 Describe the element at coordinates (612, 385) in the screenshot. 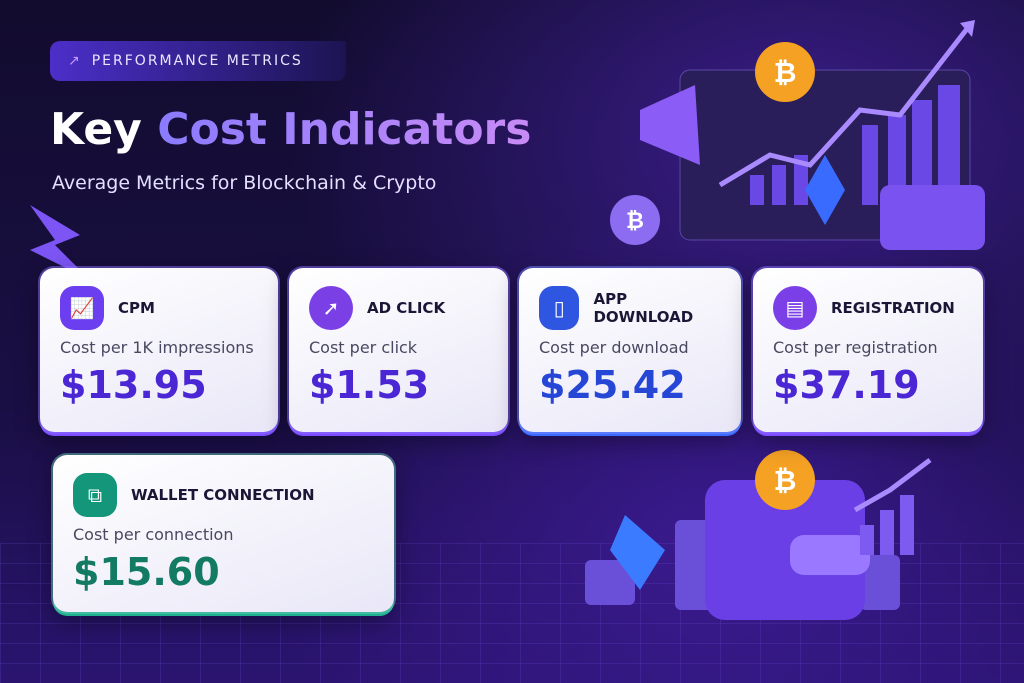

I see `metric-value: $25.42` at that location.